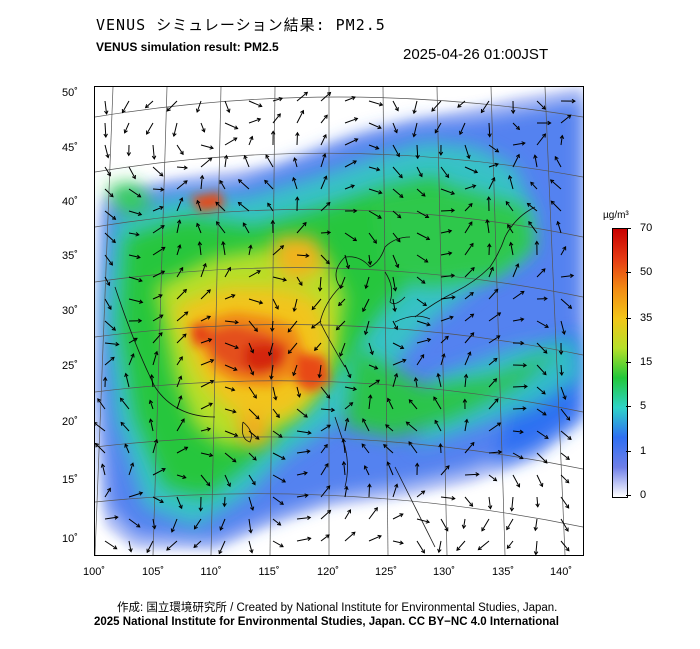 The height and width of the screenshot is (649, 700). I want to click on lat-label-15: 15˚, so click(70, 480).